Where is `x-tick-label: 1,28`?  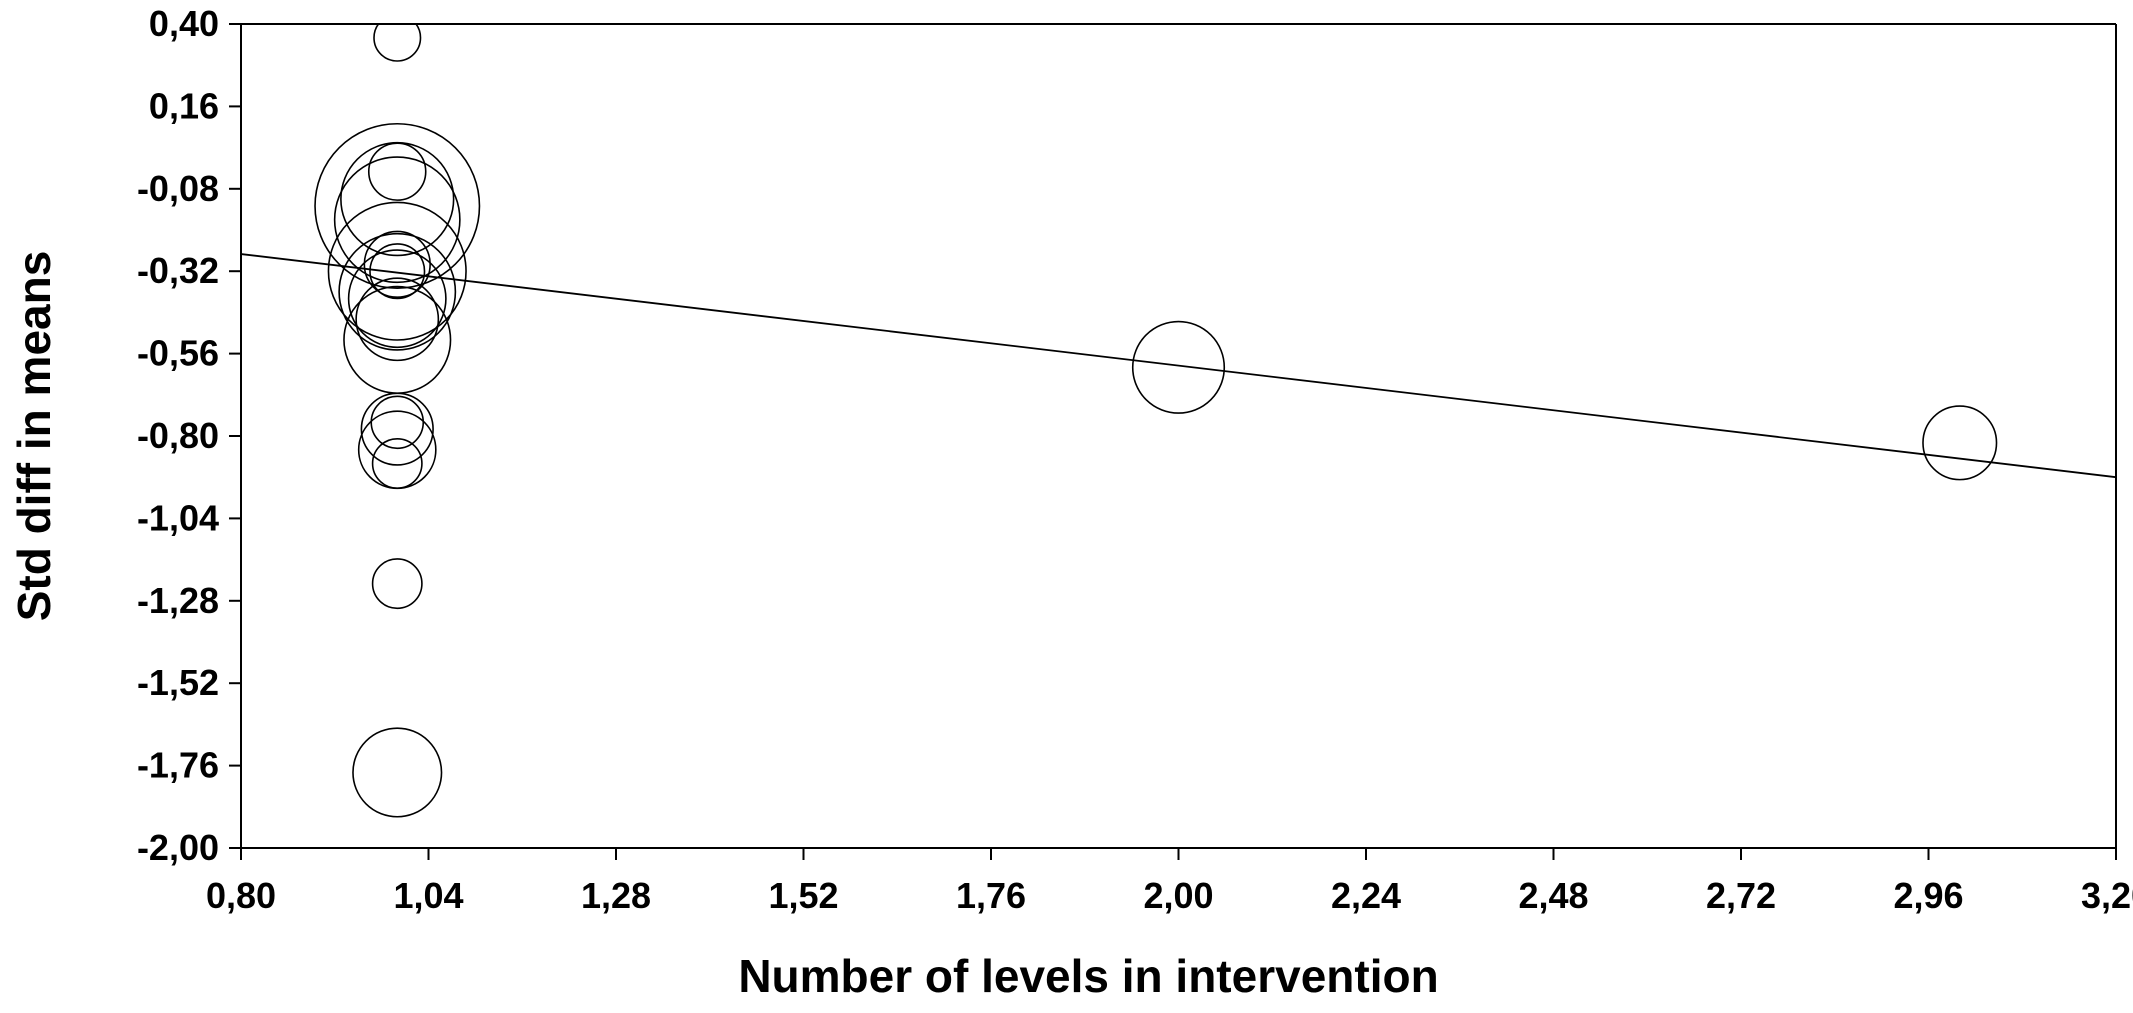
x-tick-label: 1,28 is located at coordinates (616, 895).